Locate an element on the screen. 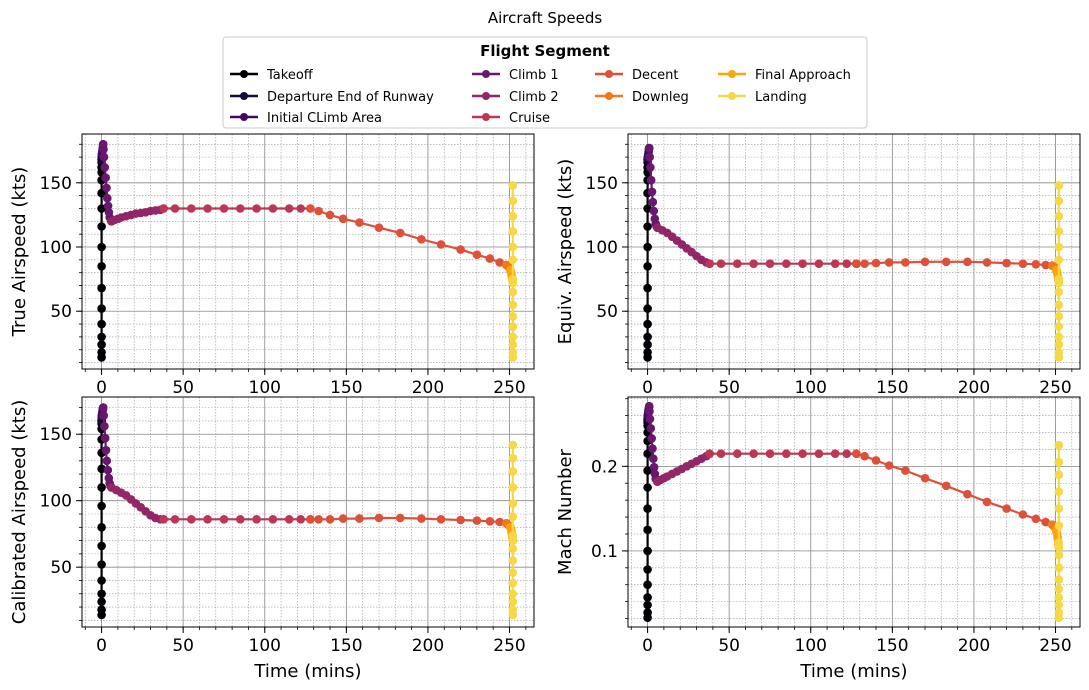 The image size is (1089, 690). x-axis-label: Time (mins) is located at coordinates (853, 671).